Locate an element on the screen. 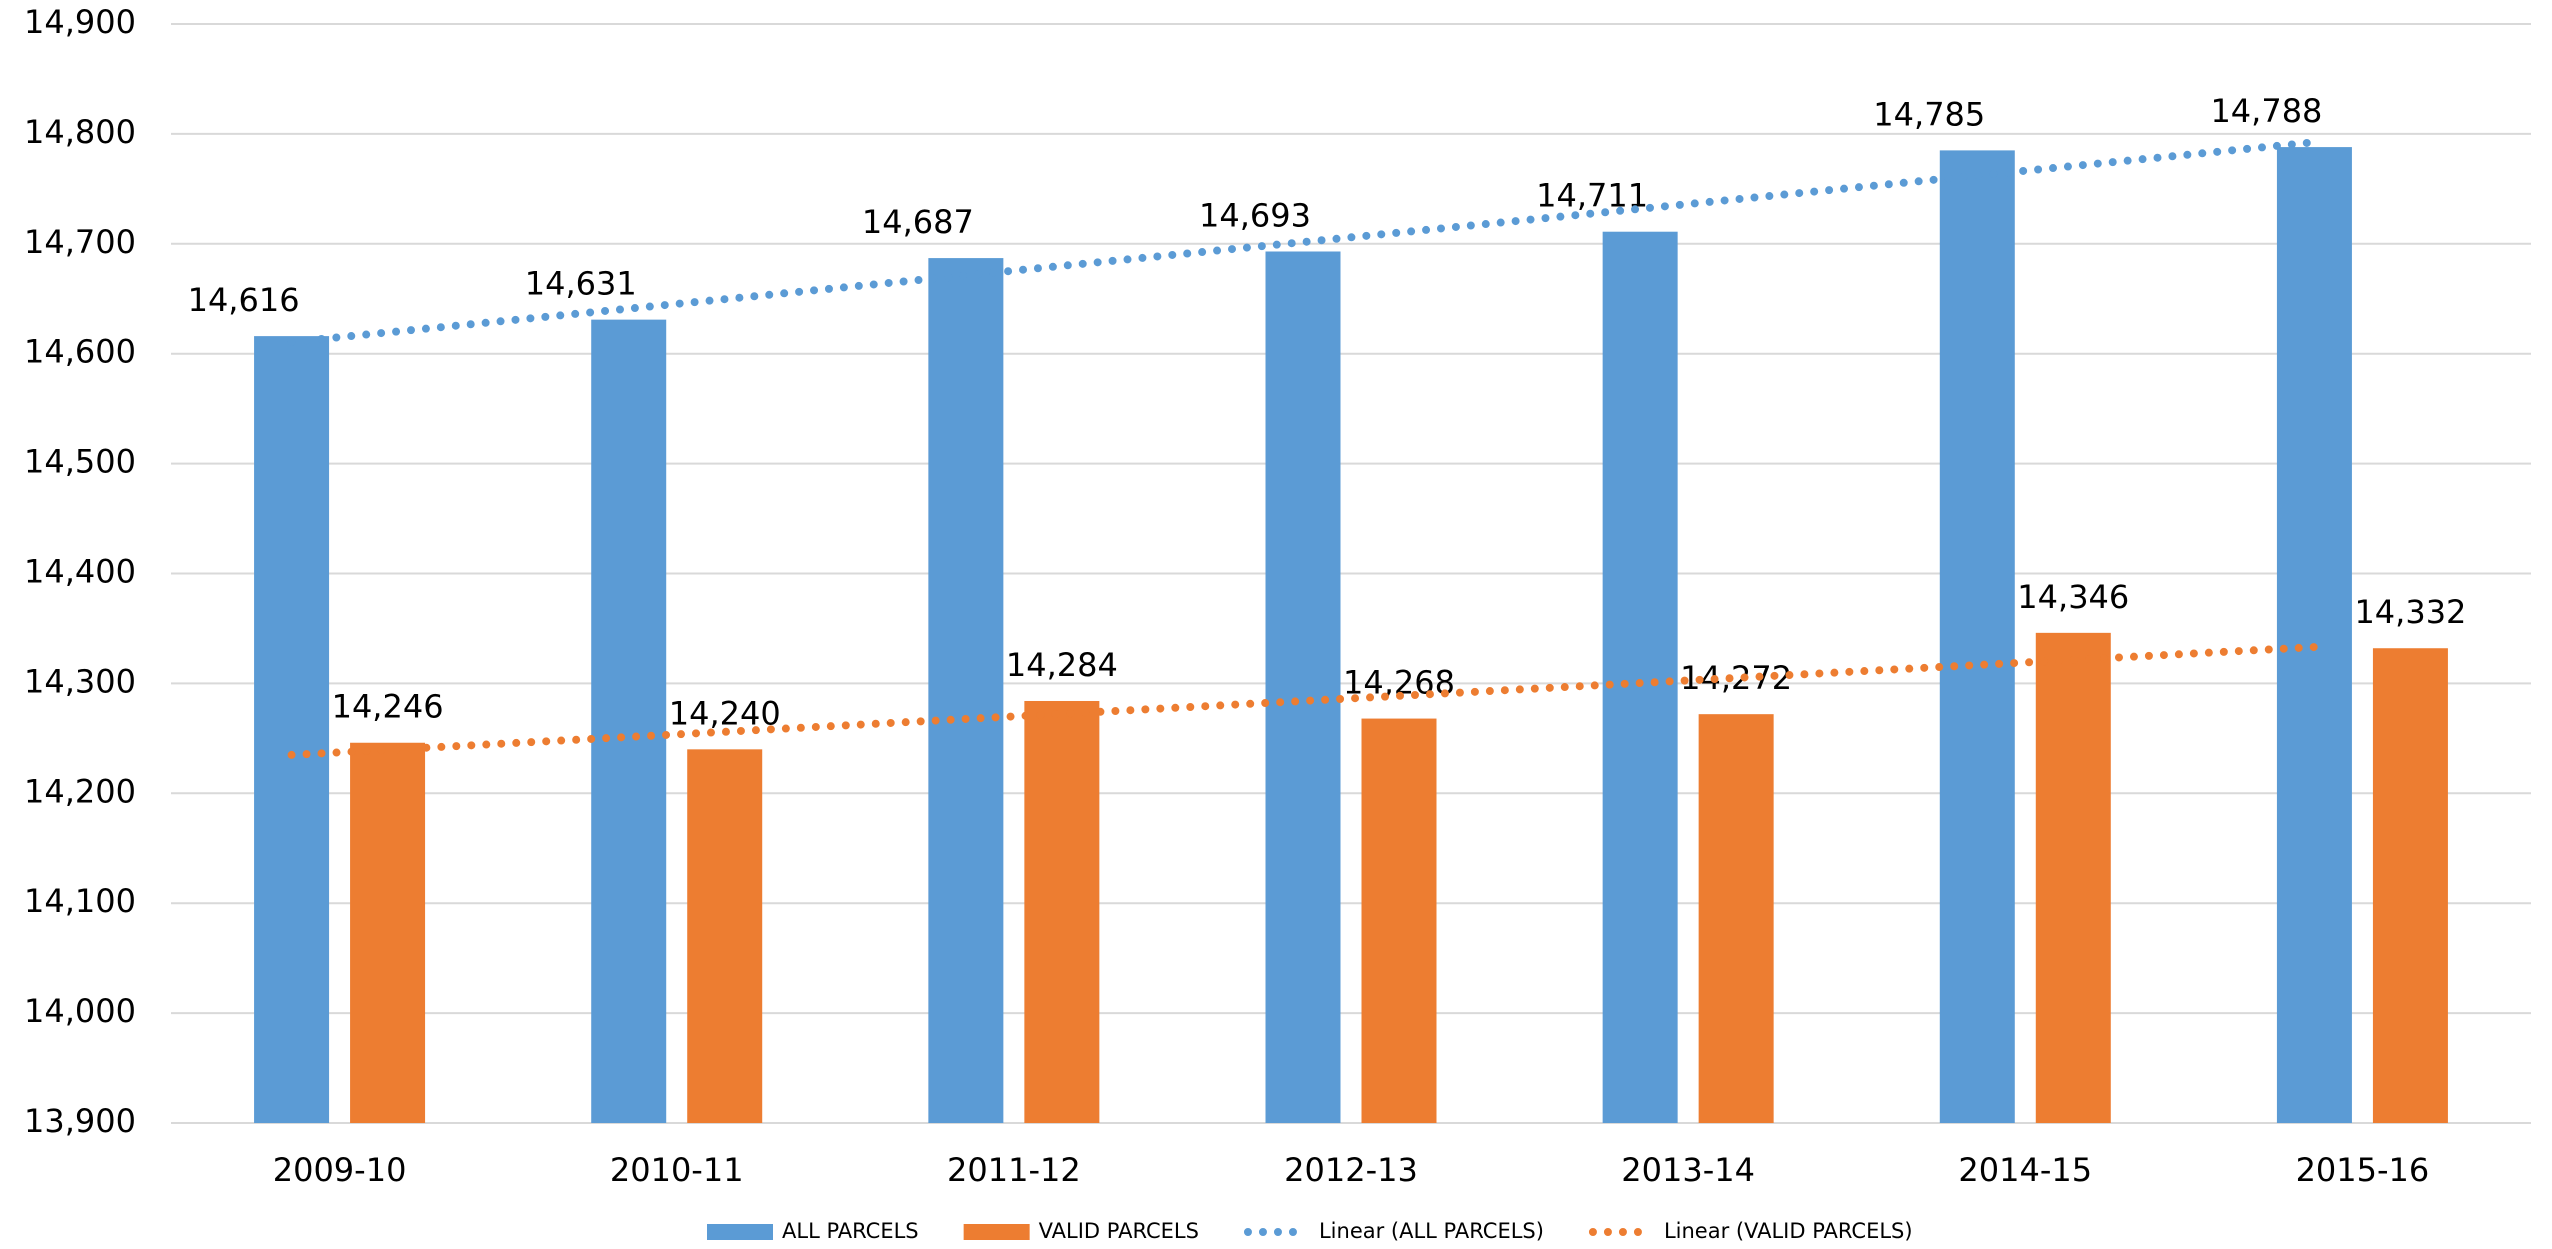  legend-label: Linear (VALID PARCELS) is located at coordinates (1788, 1231).